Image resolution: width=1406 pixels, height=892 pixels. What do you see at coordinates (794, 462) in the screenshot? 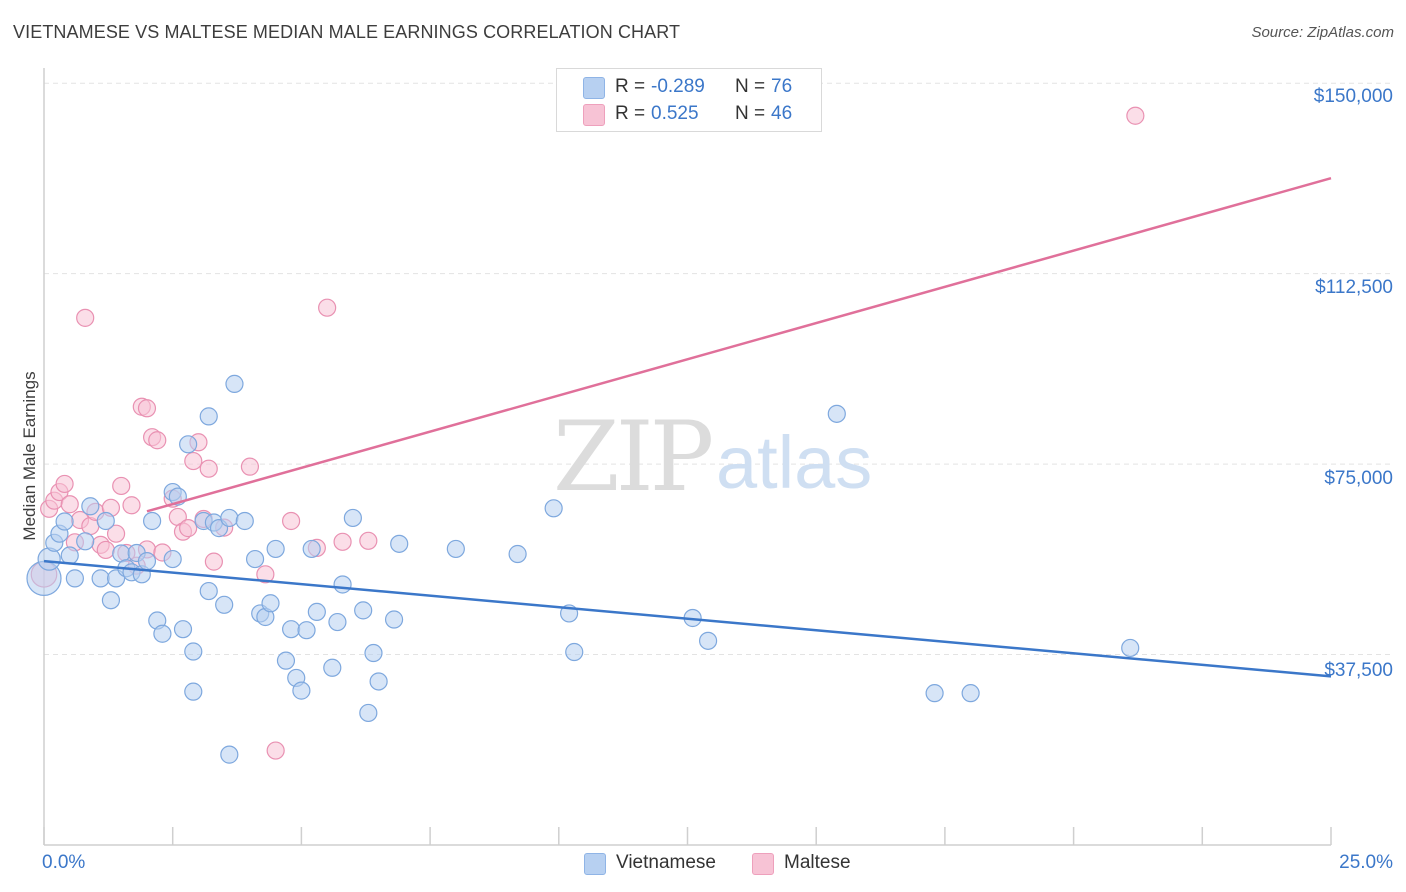
I see `watermark-atlas: atlas` at bounding box center [794, 462].